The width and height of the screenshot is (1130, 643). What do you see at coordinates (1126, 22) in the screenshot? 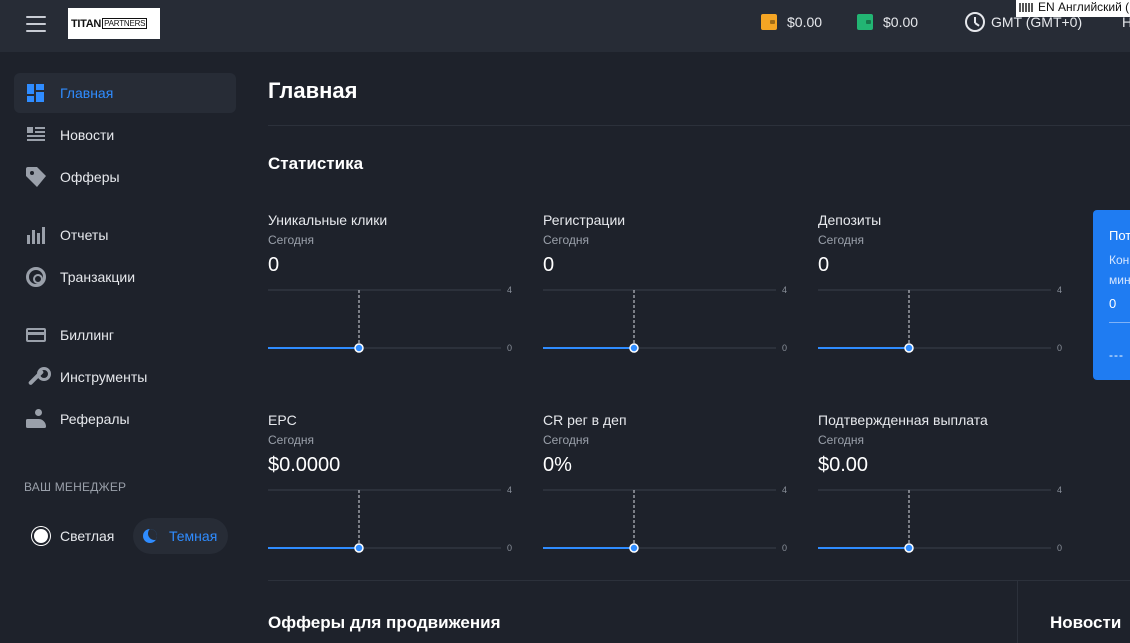
I see `header-cut-text: H` at bounding box center [1126, 22].